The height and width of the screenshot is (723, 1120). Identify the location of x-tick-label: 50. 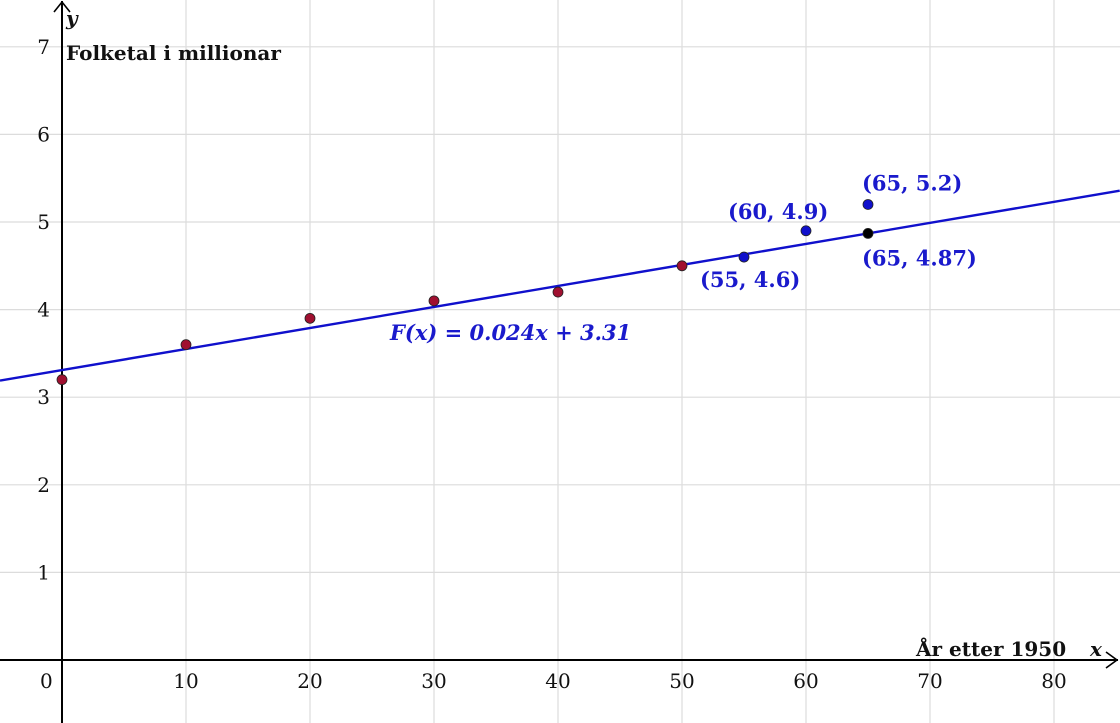
(681, 681).